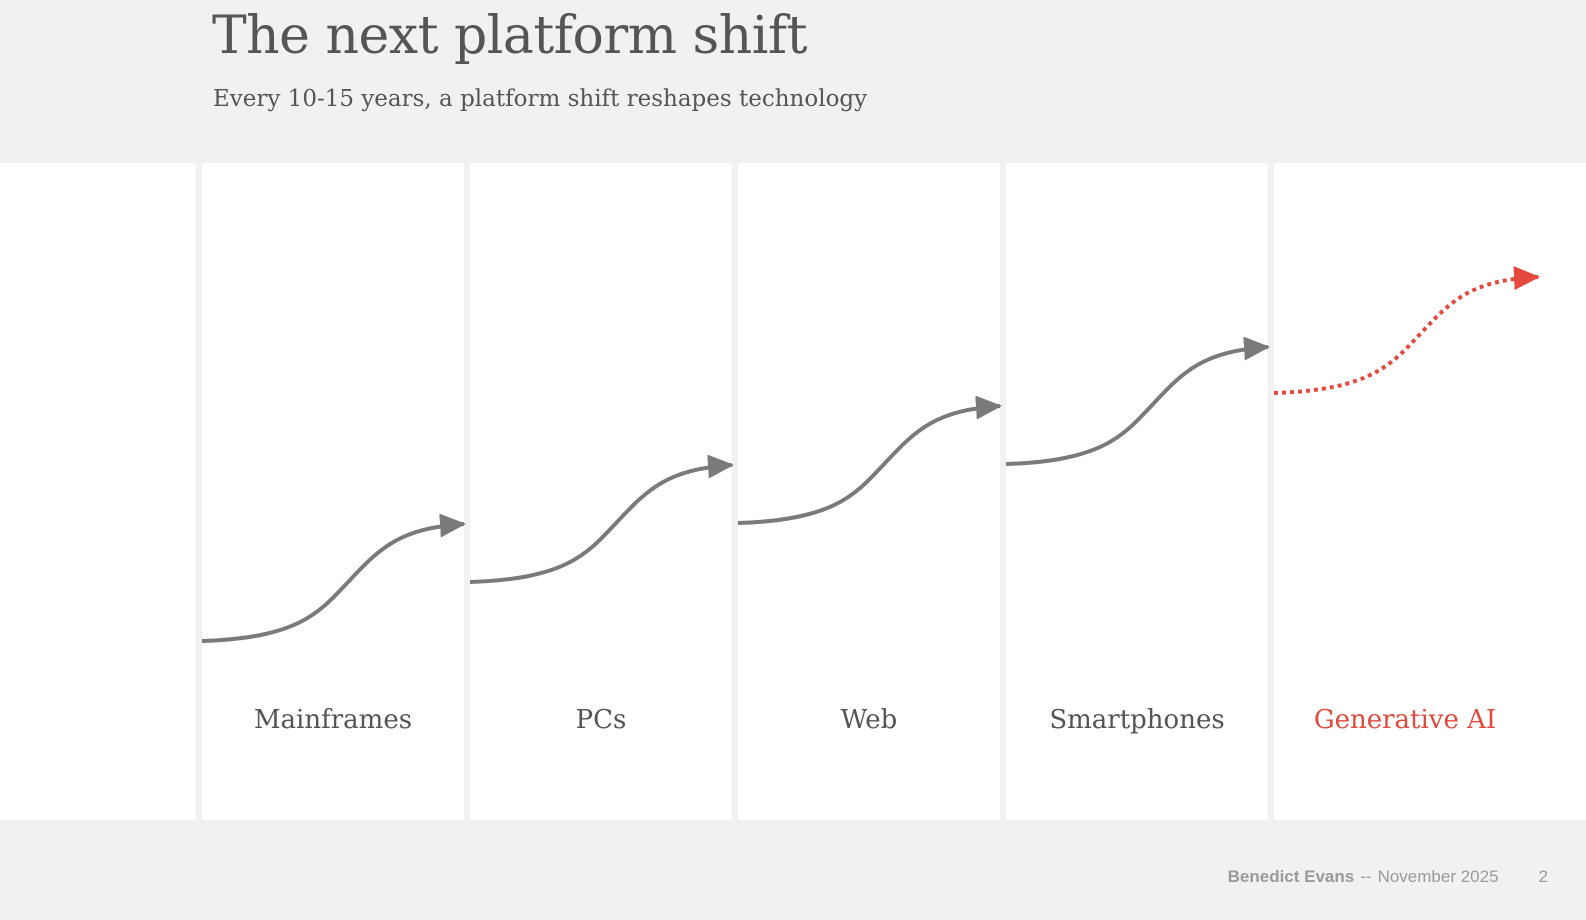 The image size is (1586, 920). Describe the element at coordinates (1543, 876) in the screenshot. I see `page-number: 2` at that location.